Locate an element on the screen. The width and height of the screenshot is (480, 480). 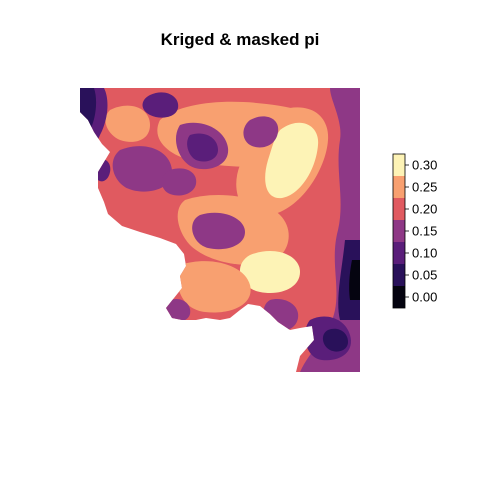
patch-cool-mid is located at coordinates (218, 231).